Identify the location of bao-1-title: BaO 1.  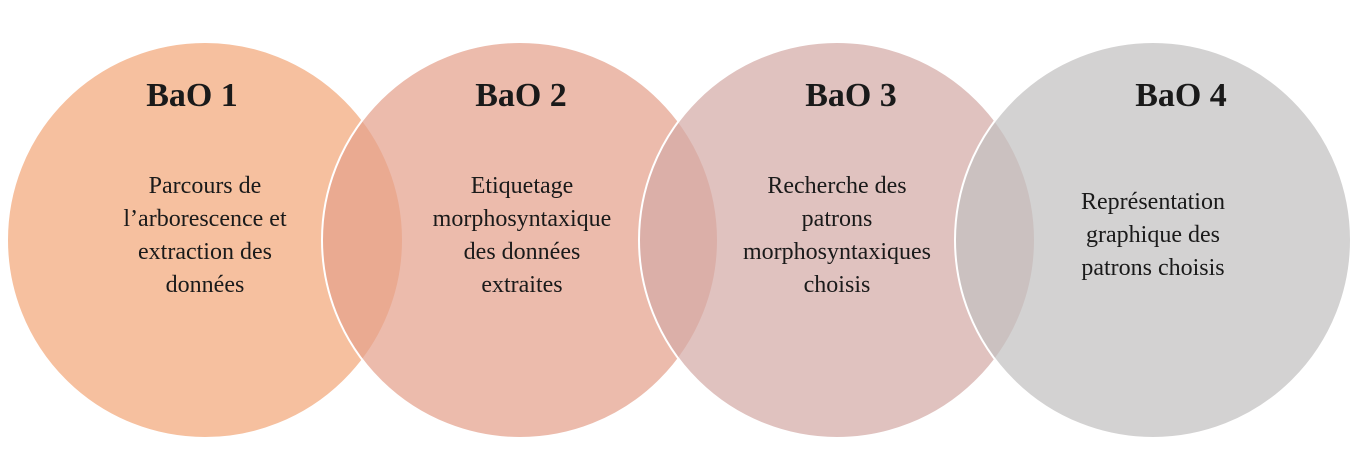
(192, 95).